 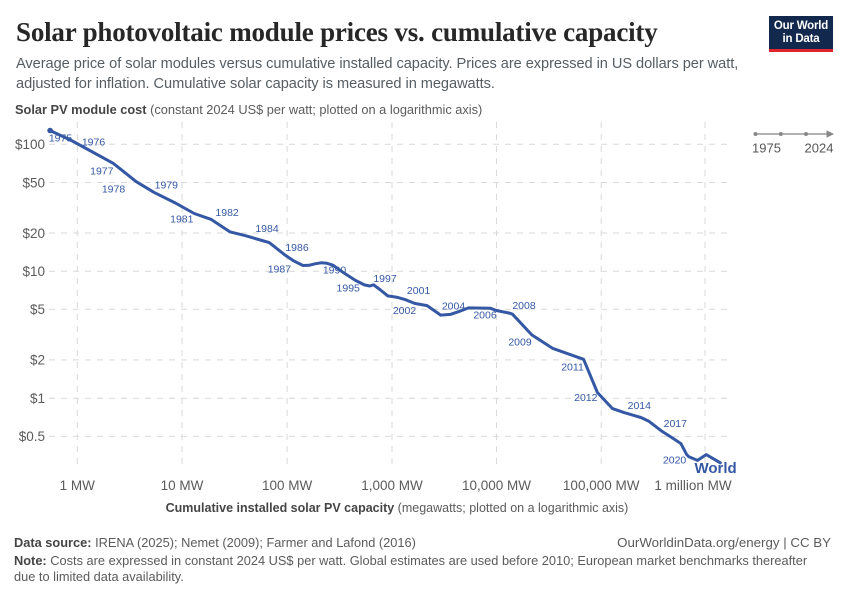 I want to click on svg-text: 1997, so click(x=385, y=279).